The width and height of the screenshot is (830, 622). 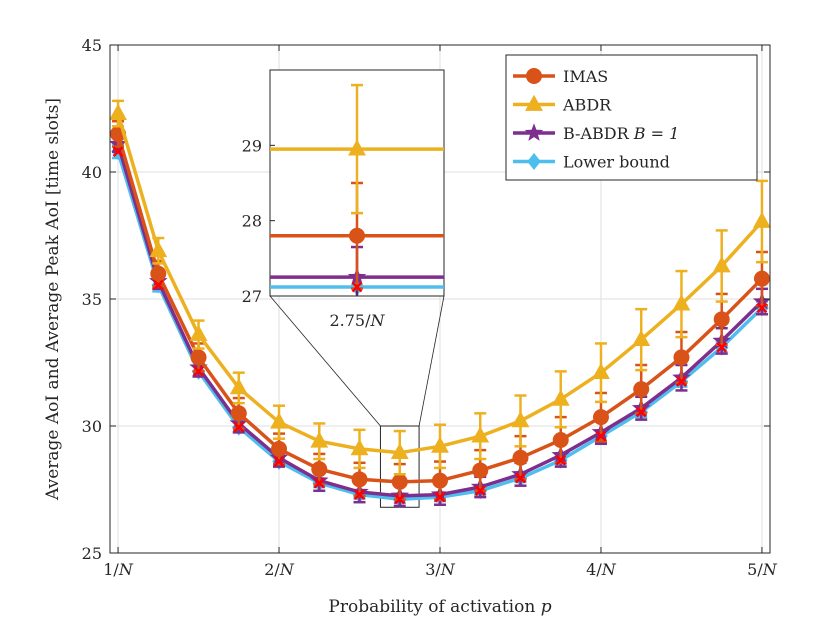 What do you see at coordinates (434, 607) in the screenshot?
I see `x-axis-label-text: Probability of activation` at bounding box center [434, 607].